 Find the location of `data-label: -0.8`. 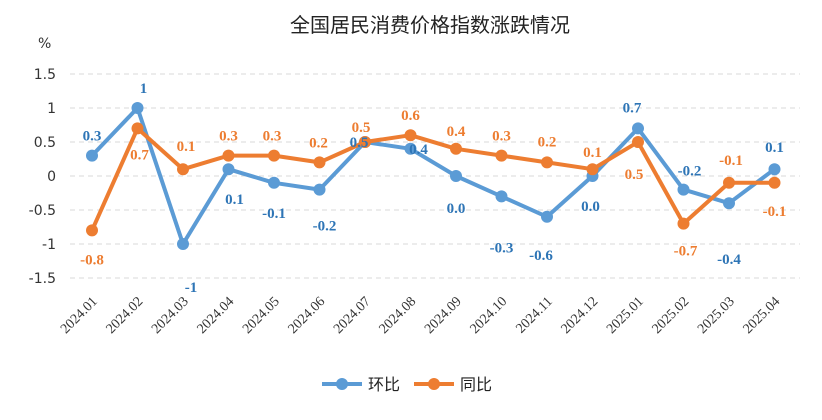

data-label: -0.8 is located at coordinates (92, 260).